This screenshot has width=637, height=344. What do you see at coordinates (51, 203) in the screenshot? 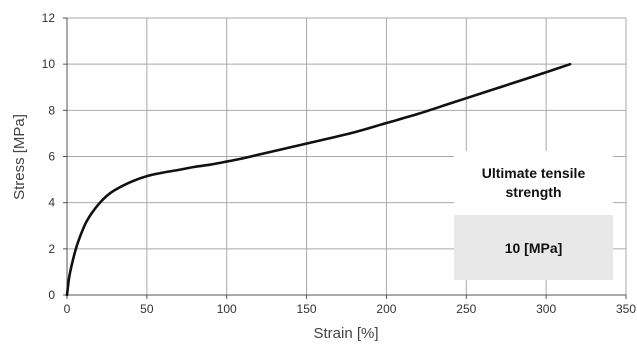
I see `y-tick-label: 4` at bounding box center [51, 203].